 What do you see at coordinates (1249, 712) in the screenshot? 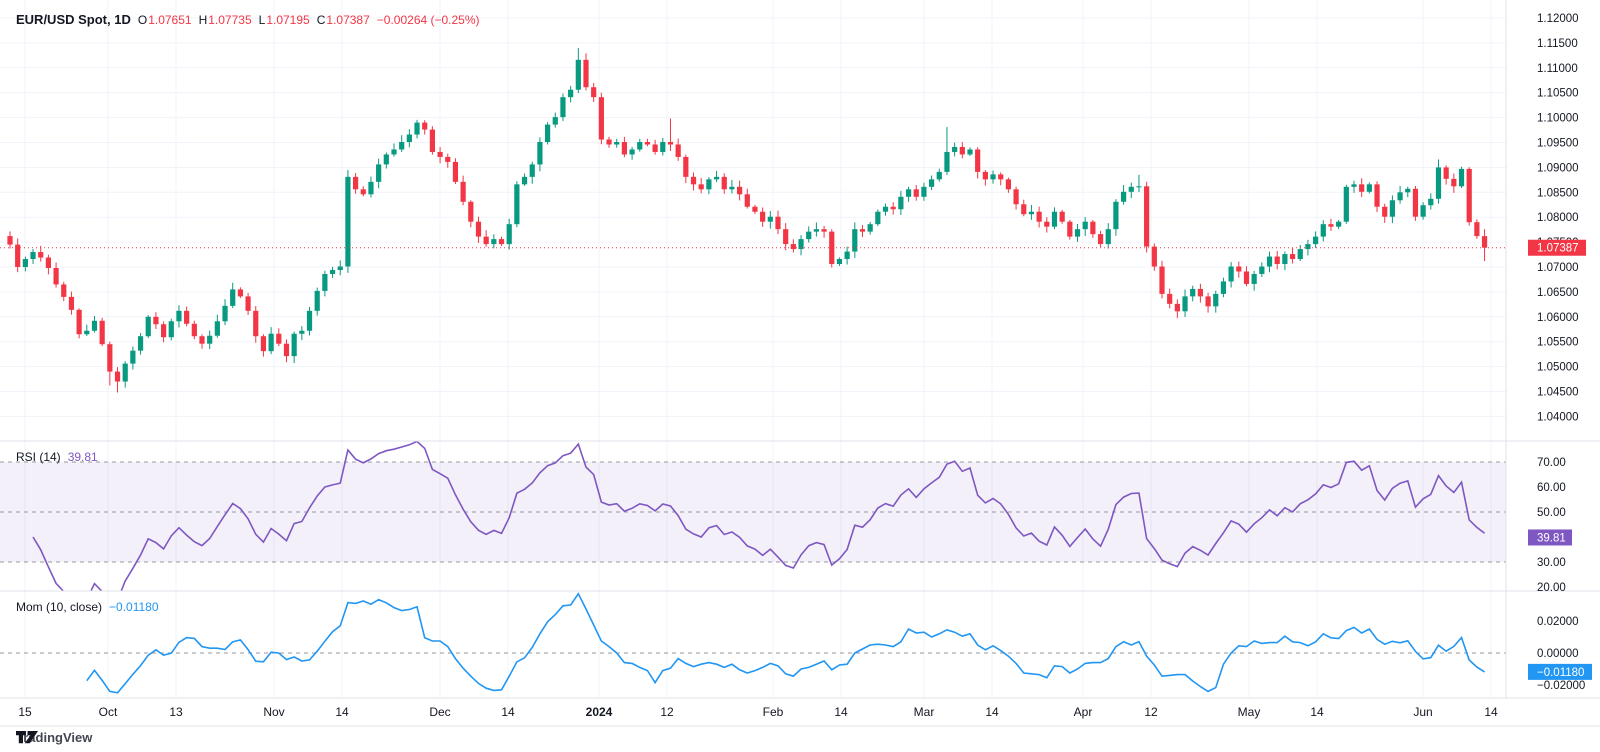
I see `time-axis-label: May` at bounding box center [1249, 712].